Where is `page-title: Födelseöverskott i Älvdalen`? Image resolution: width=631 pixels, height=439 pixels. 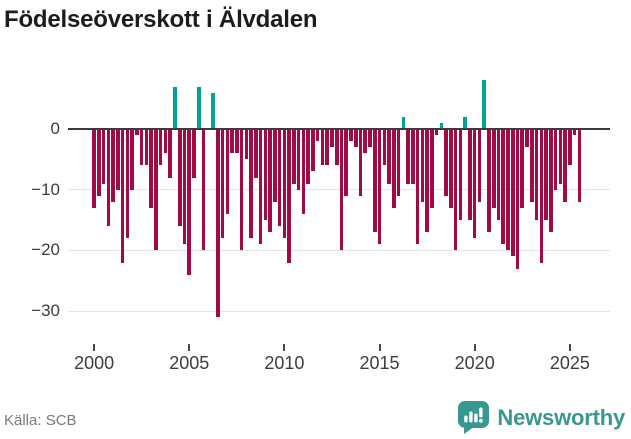
page-title: Födelseöverskott i Älvdalen is located at coordinates (161, 19).